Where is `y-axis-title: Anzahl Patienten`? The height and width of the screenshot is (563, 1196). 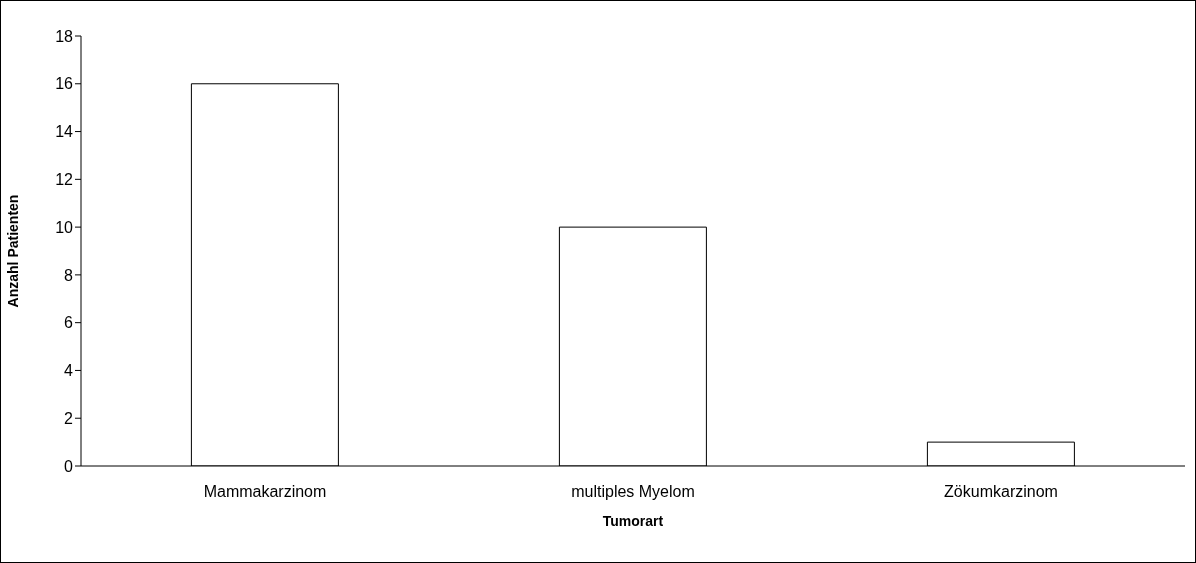 y-axis-title: Anzahl Patienten is located at coordinates (12, 251).